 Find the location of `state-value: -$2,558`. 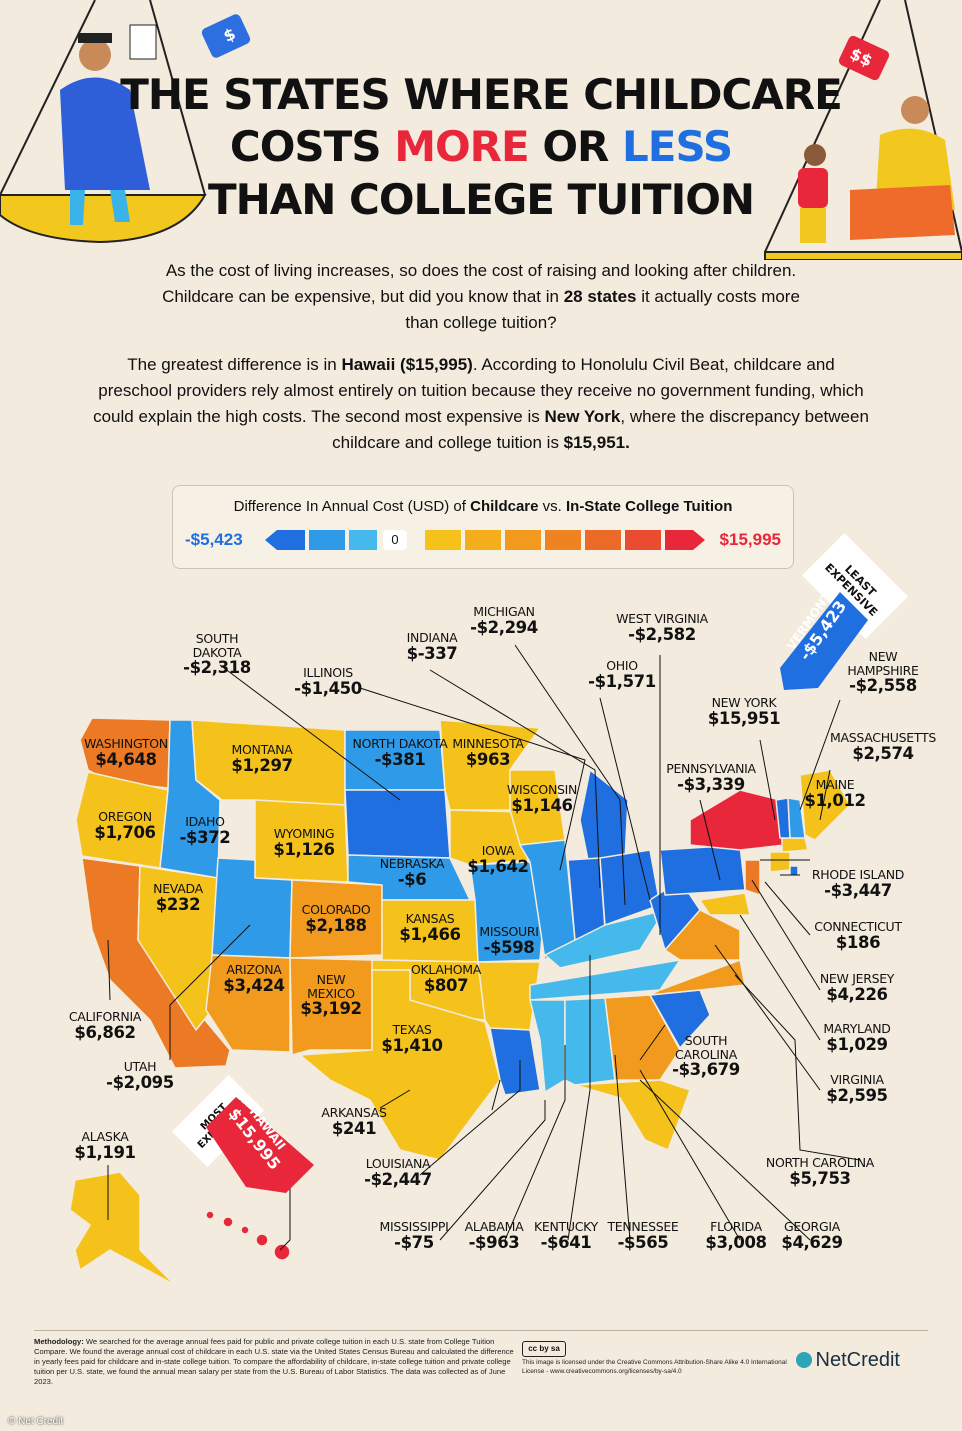

state-value: -$2,558 is located at coordinates (883, 685).